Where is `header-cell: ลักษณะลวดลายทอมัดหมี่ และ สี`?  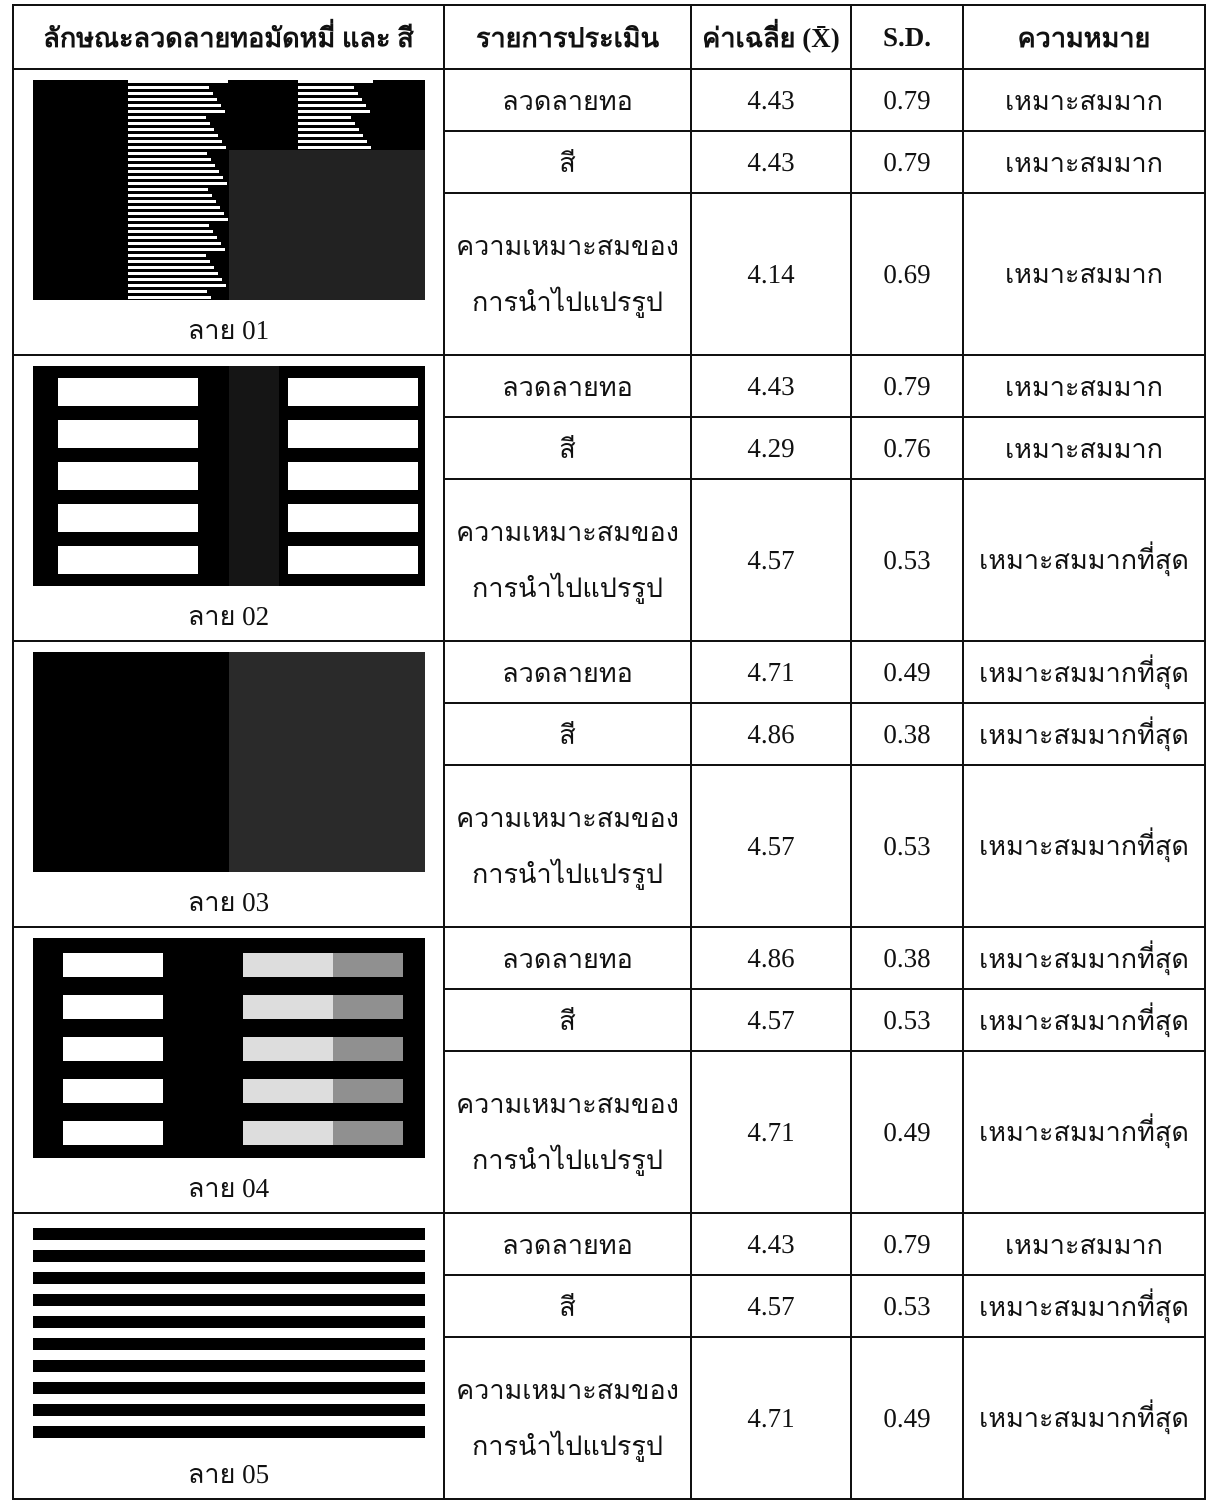 header-cell: ลักษณะลวดลายทอมัดหมี่ และ สี is located at coordinates (228, 37).